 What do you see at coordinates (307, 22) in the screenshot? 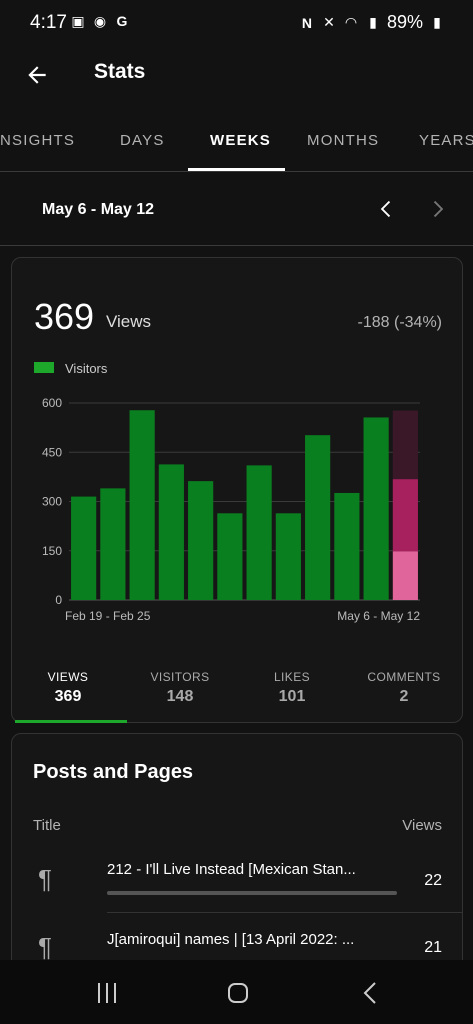
I see `nfc-icon: N` at bounding box center [307, 22].